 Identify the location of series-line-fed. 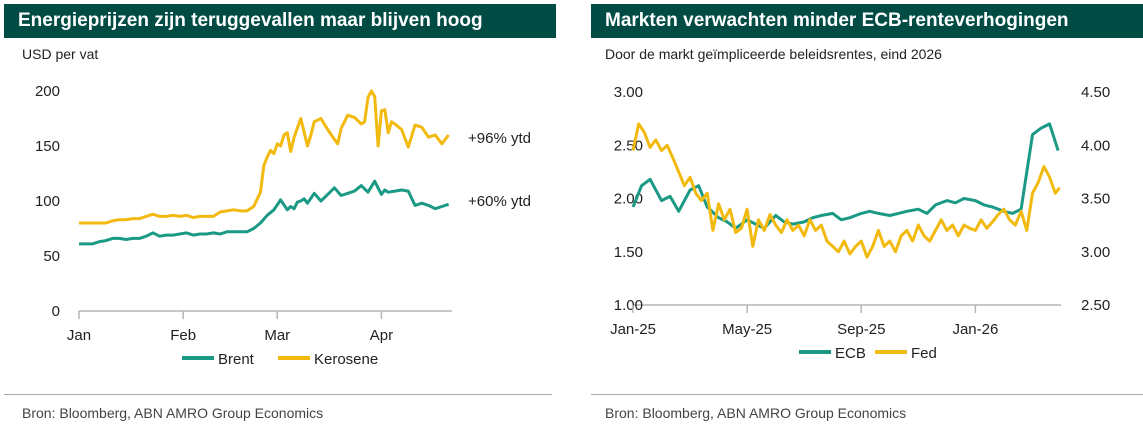
(846, 190).